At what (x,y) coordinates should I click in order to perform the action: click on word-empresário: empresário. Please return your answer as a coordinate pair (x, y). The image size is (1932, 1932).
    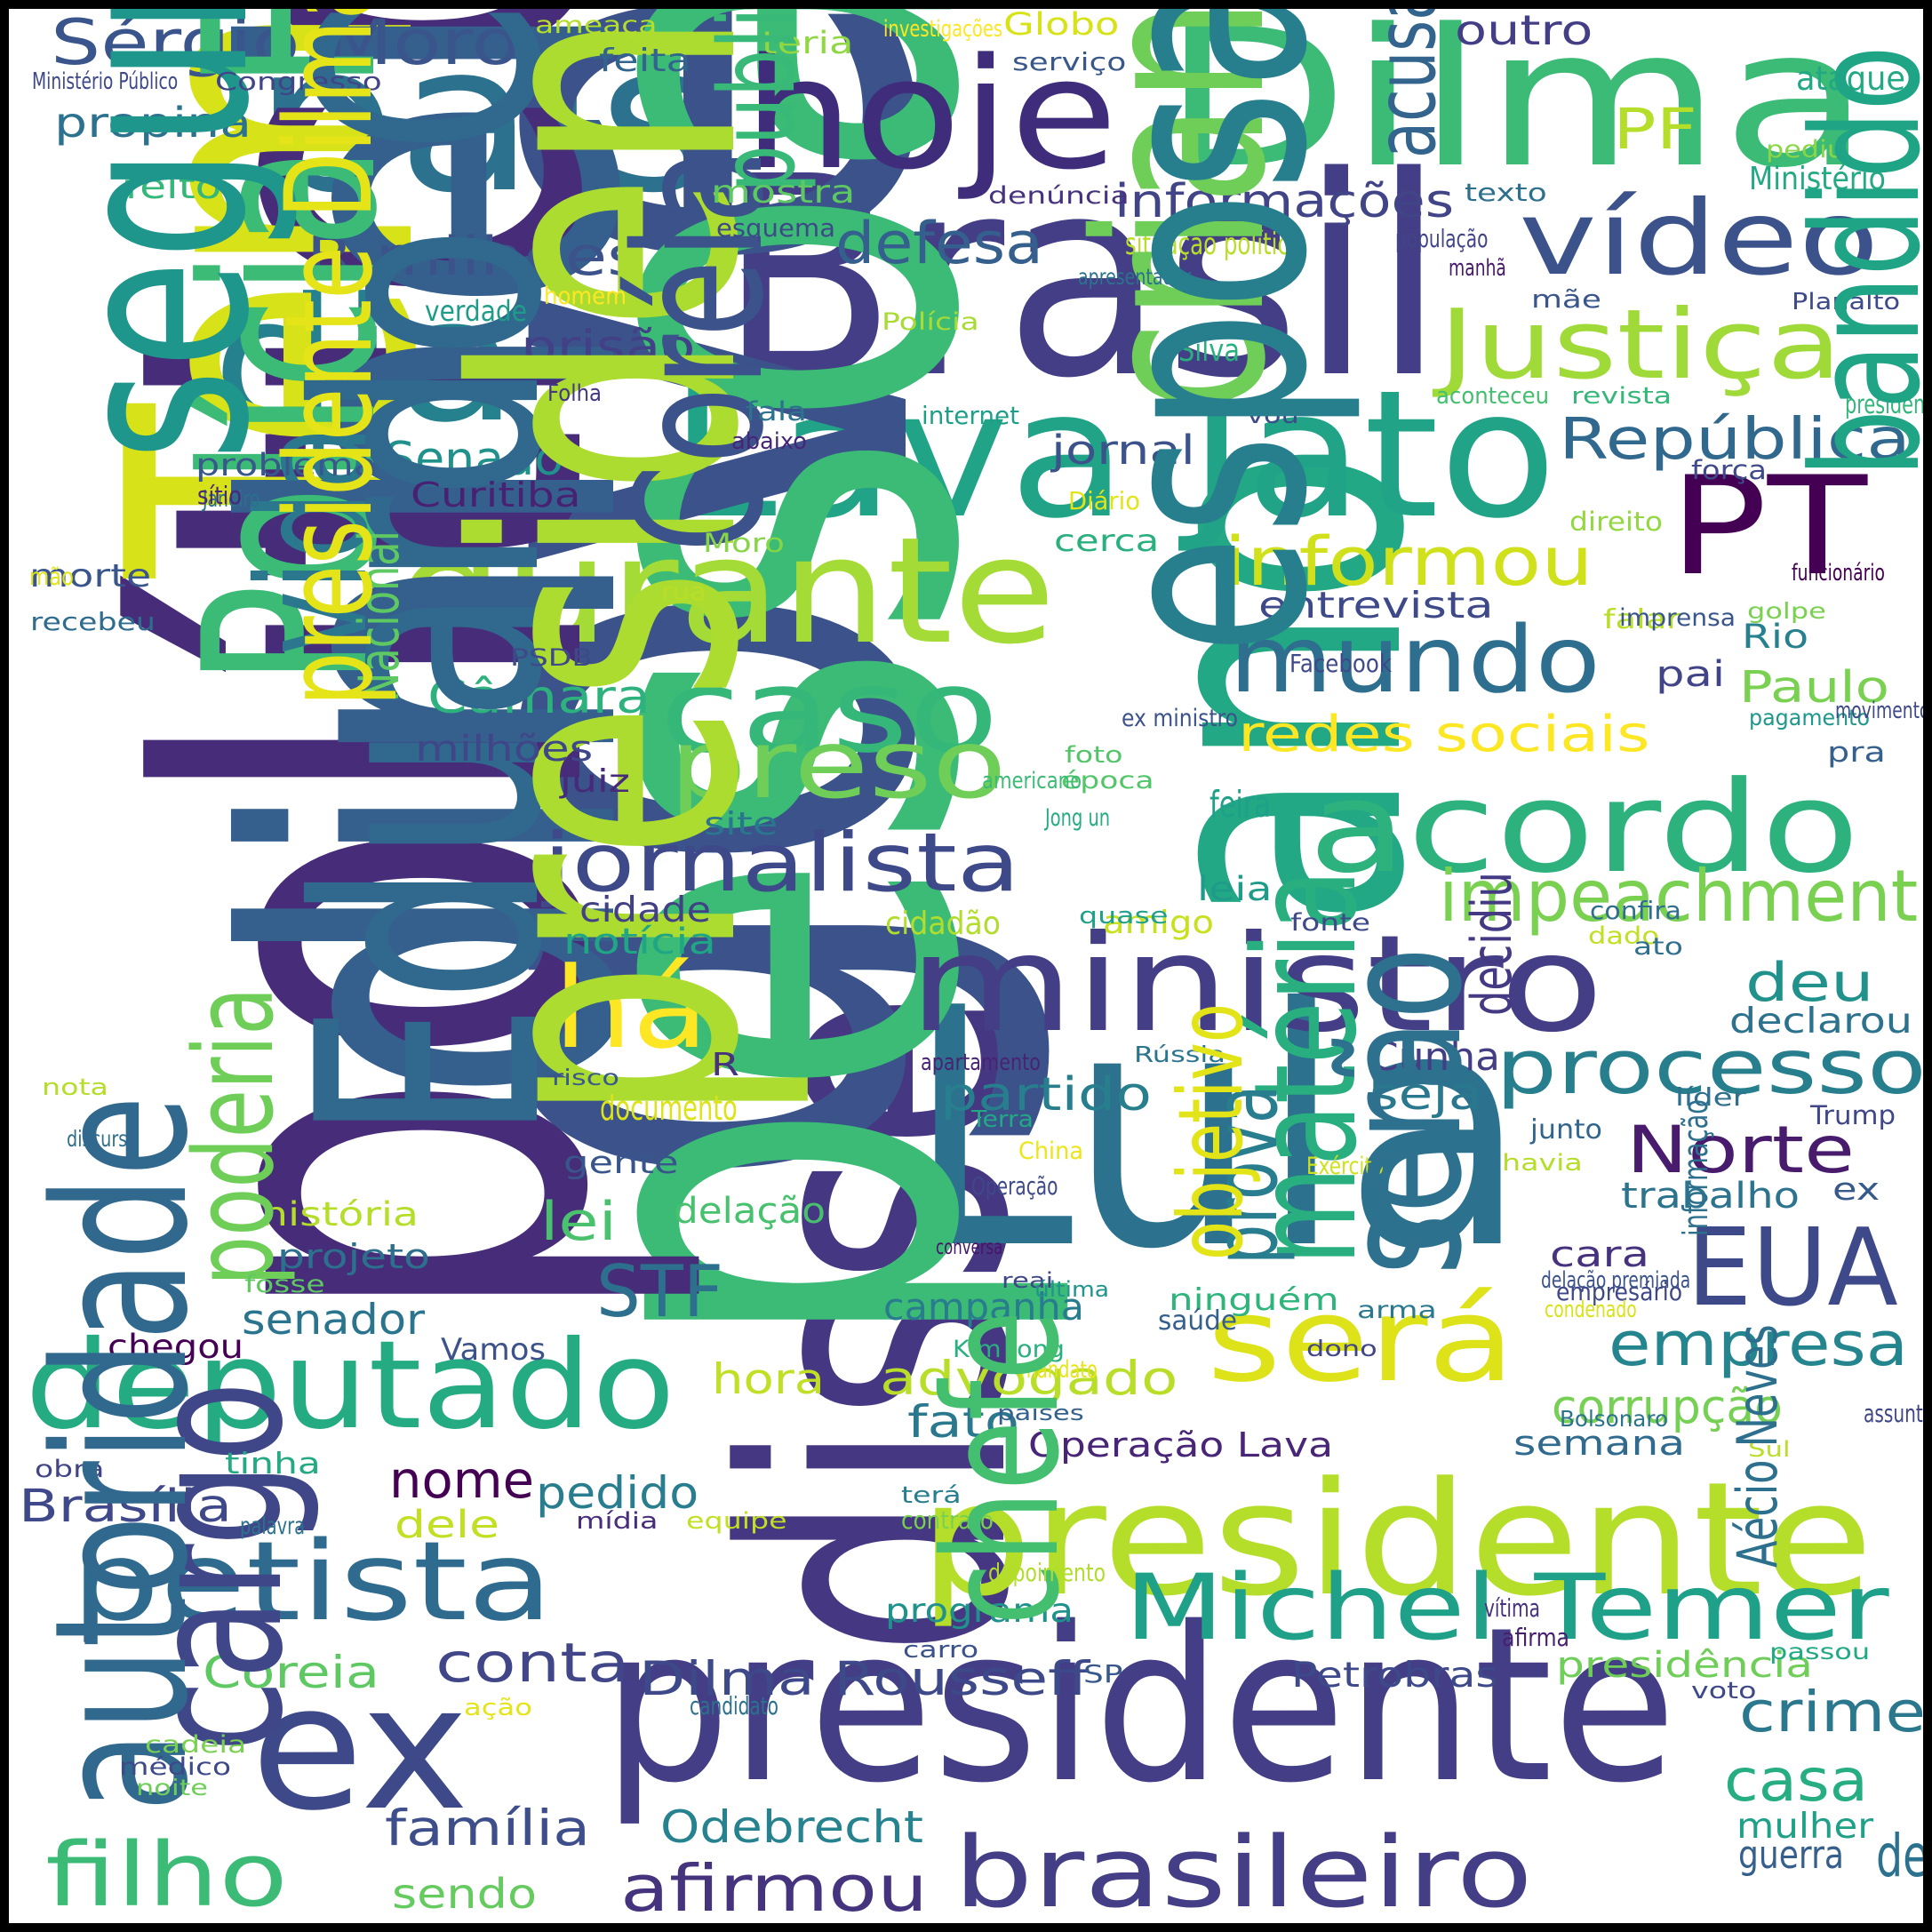
    Looking at the image, I should click on (1619, 1291).